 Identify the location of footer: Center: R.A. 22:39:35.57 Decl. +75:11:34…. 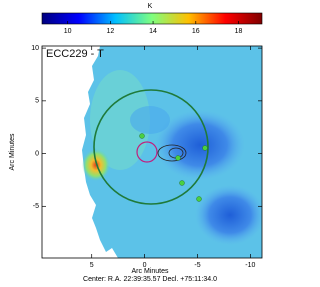
(150, 279).